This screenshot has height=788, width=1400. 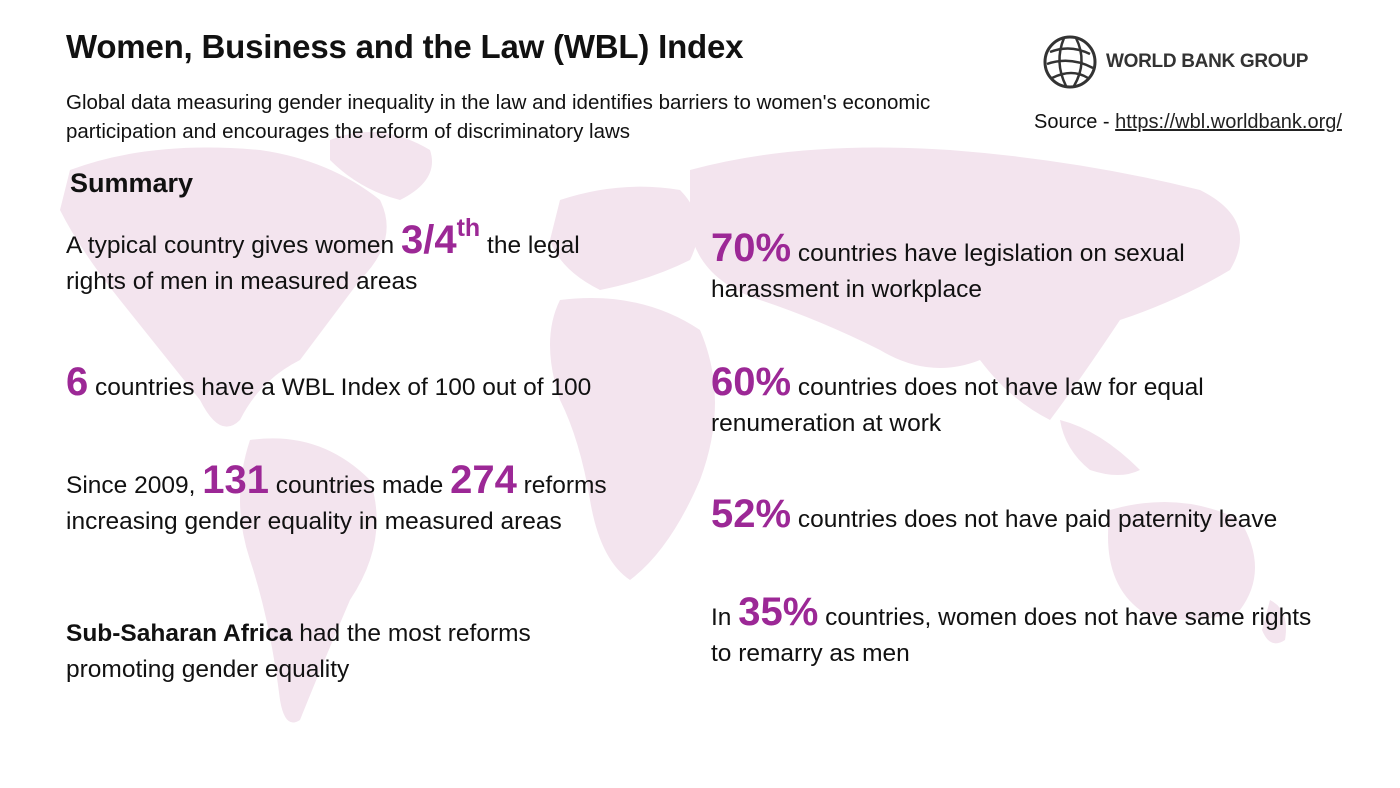 What do you see at coordinates (179, 633) in the screenshot?
I see `stat-region-name: Sub-Saharan Africa` at bounding box center [179, 633].